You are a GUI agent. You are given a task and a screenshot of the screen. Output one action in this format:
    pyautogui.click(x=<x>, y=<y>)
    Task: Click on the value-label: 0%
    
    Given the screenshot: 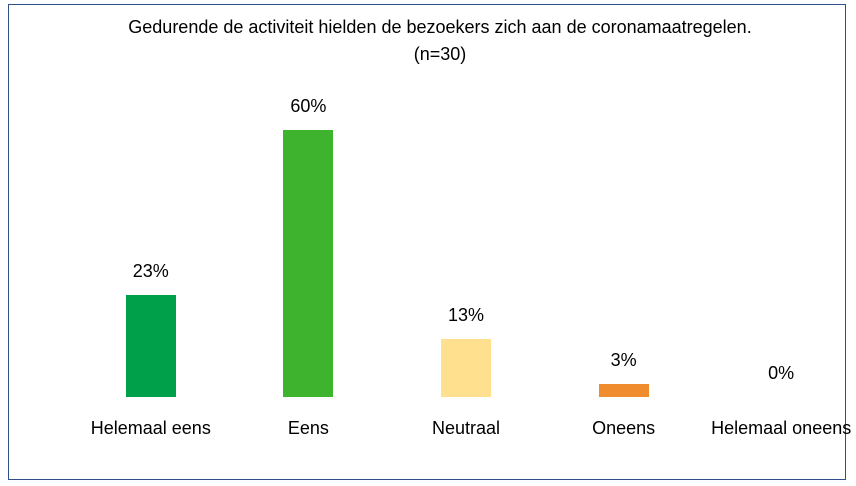 What is the action you would take?
    pyautogui.click(x=781, y=373)
    